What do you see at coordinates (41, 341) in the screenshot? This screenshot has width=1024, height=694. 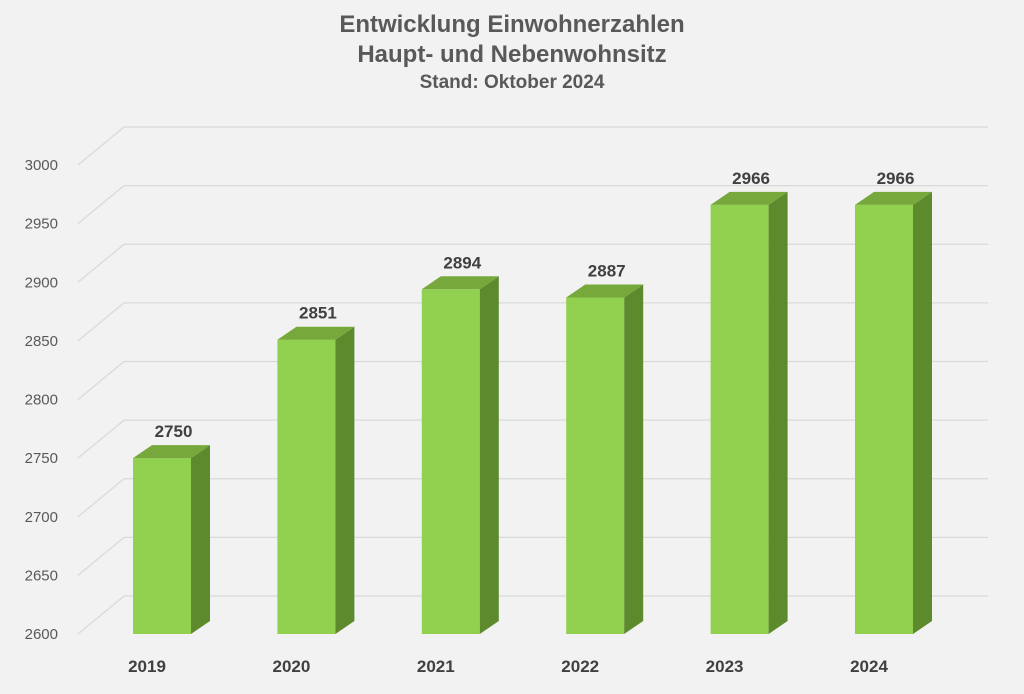 I see `y-tick-label: 2850` at bounding box center [41, 341].